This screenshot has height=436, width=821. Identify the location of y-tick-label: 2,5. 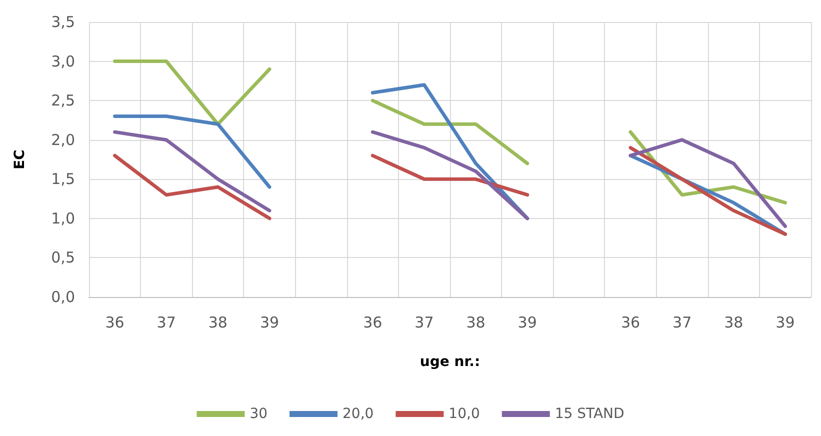
(63, 101).